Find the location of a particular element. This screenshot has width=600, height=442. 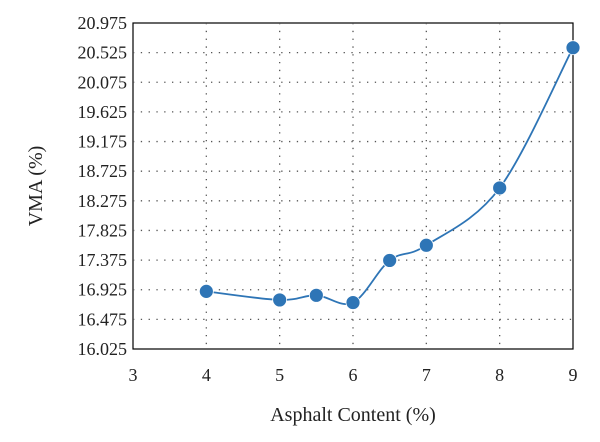

y-tick-label: 16.025 is located at coordinates (103, 349).